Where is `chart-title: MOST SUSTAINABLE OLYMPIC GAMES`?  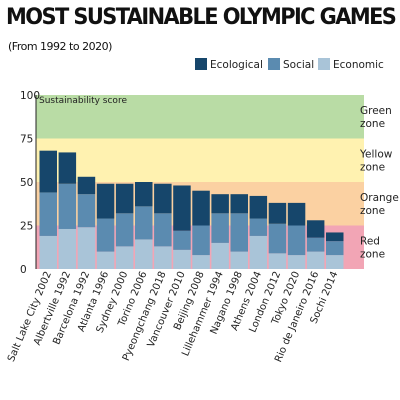 chart-title: MOST SUSTAINABLE OLYMPIC GAMES is located at coordinates (201, 17).